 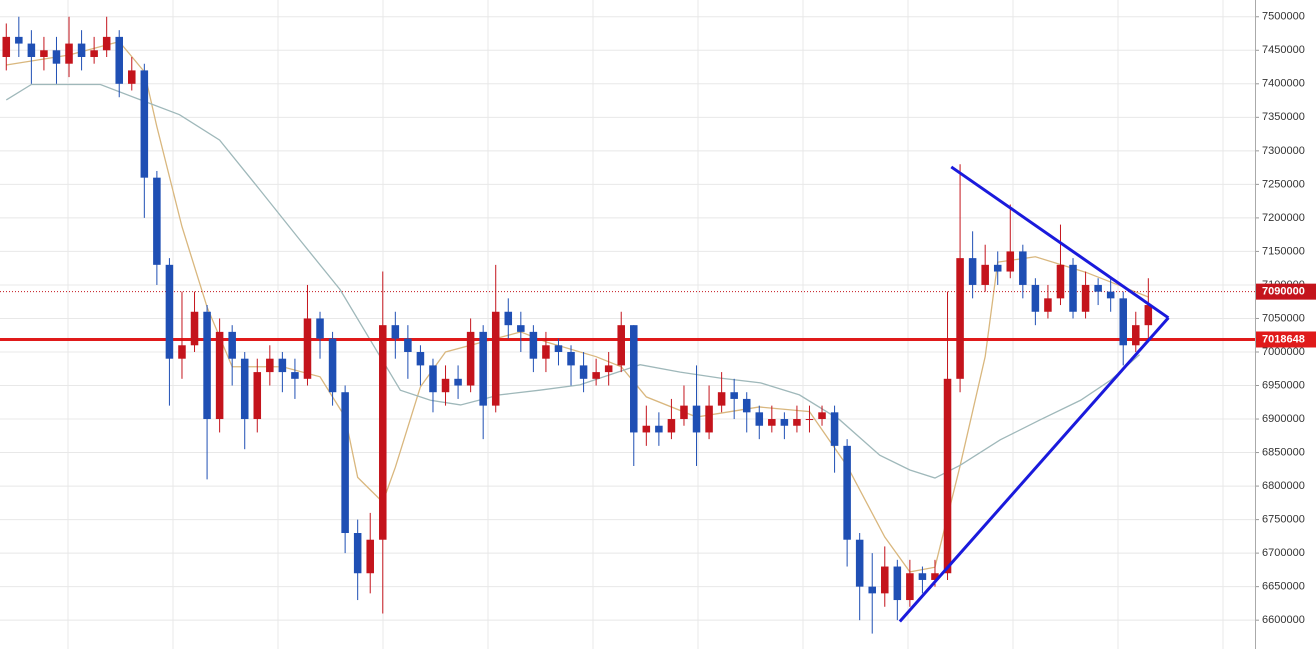 I want to click on y-tick-label: 7350000, so click(x=1283, y=117).